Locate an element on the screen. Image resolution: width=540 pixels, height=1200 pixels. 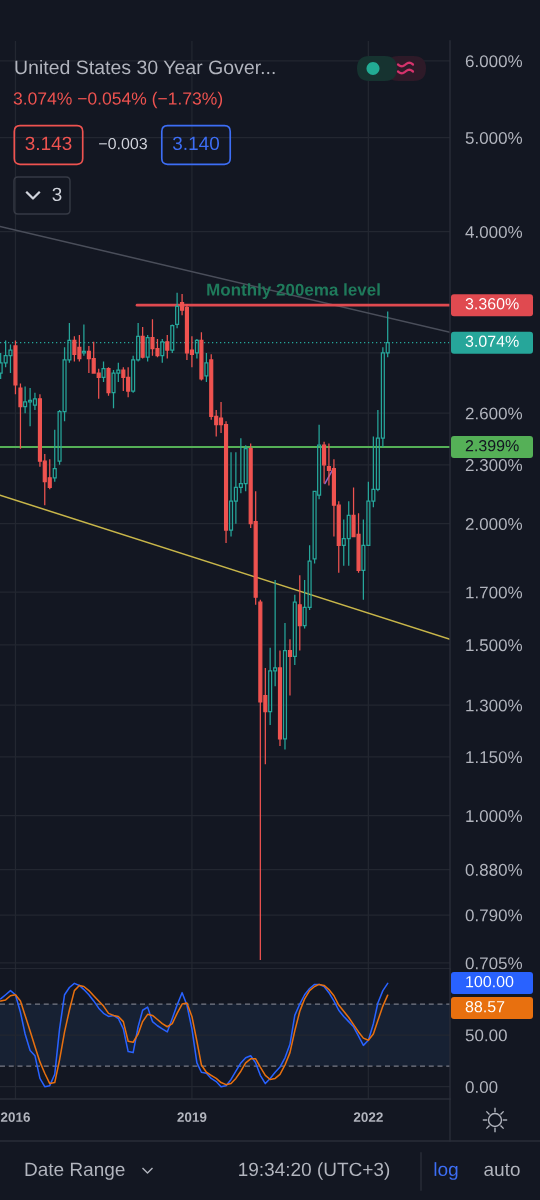
ref-line-label: 3.074% is located at coordinates (492, 341).